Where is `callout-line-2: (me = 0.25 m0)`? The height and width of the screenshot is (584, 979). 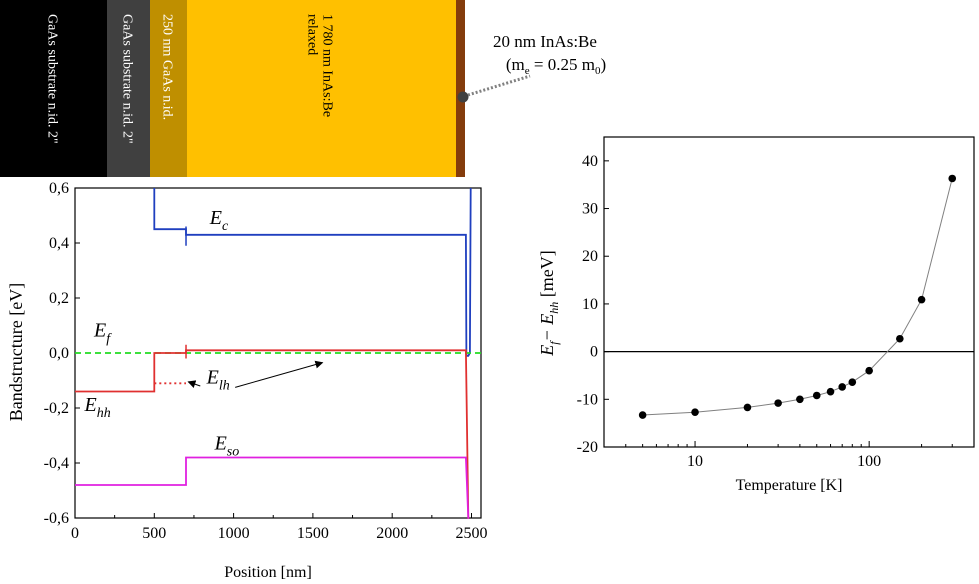 callout-line-2: (me = 0.25 m0) is located at coordinates (556, 66).